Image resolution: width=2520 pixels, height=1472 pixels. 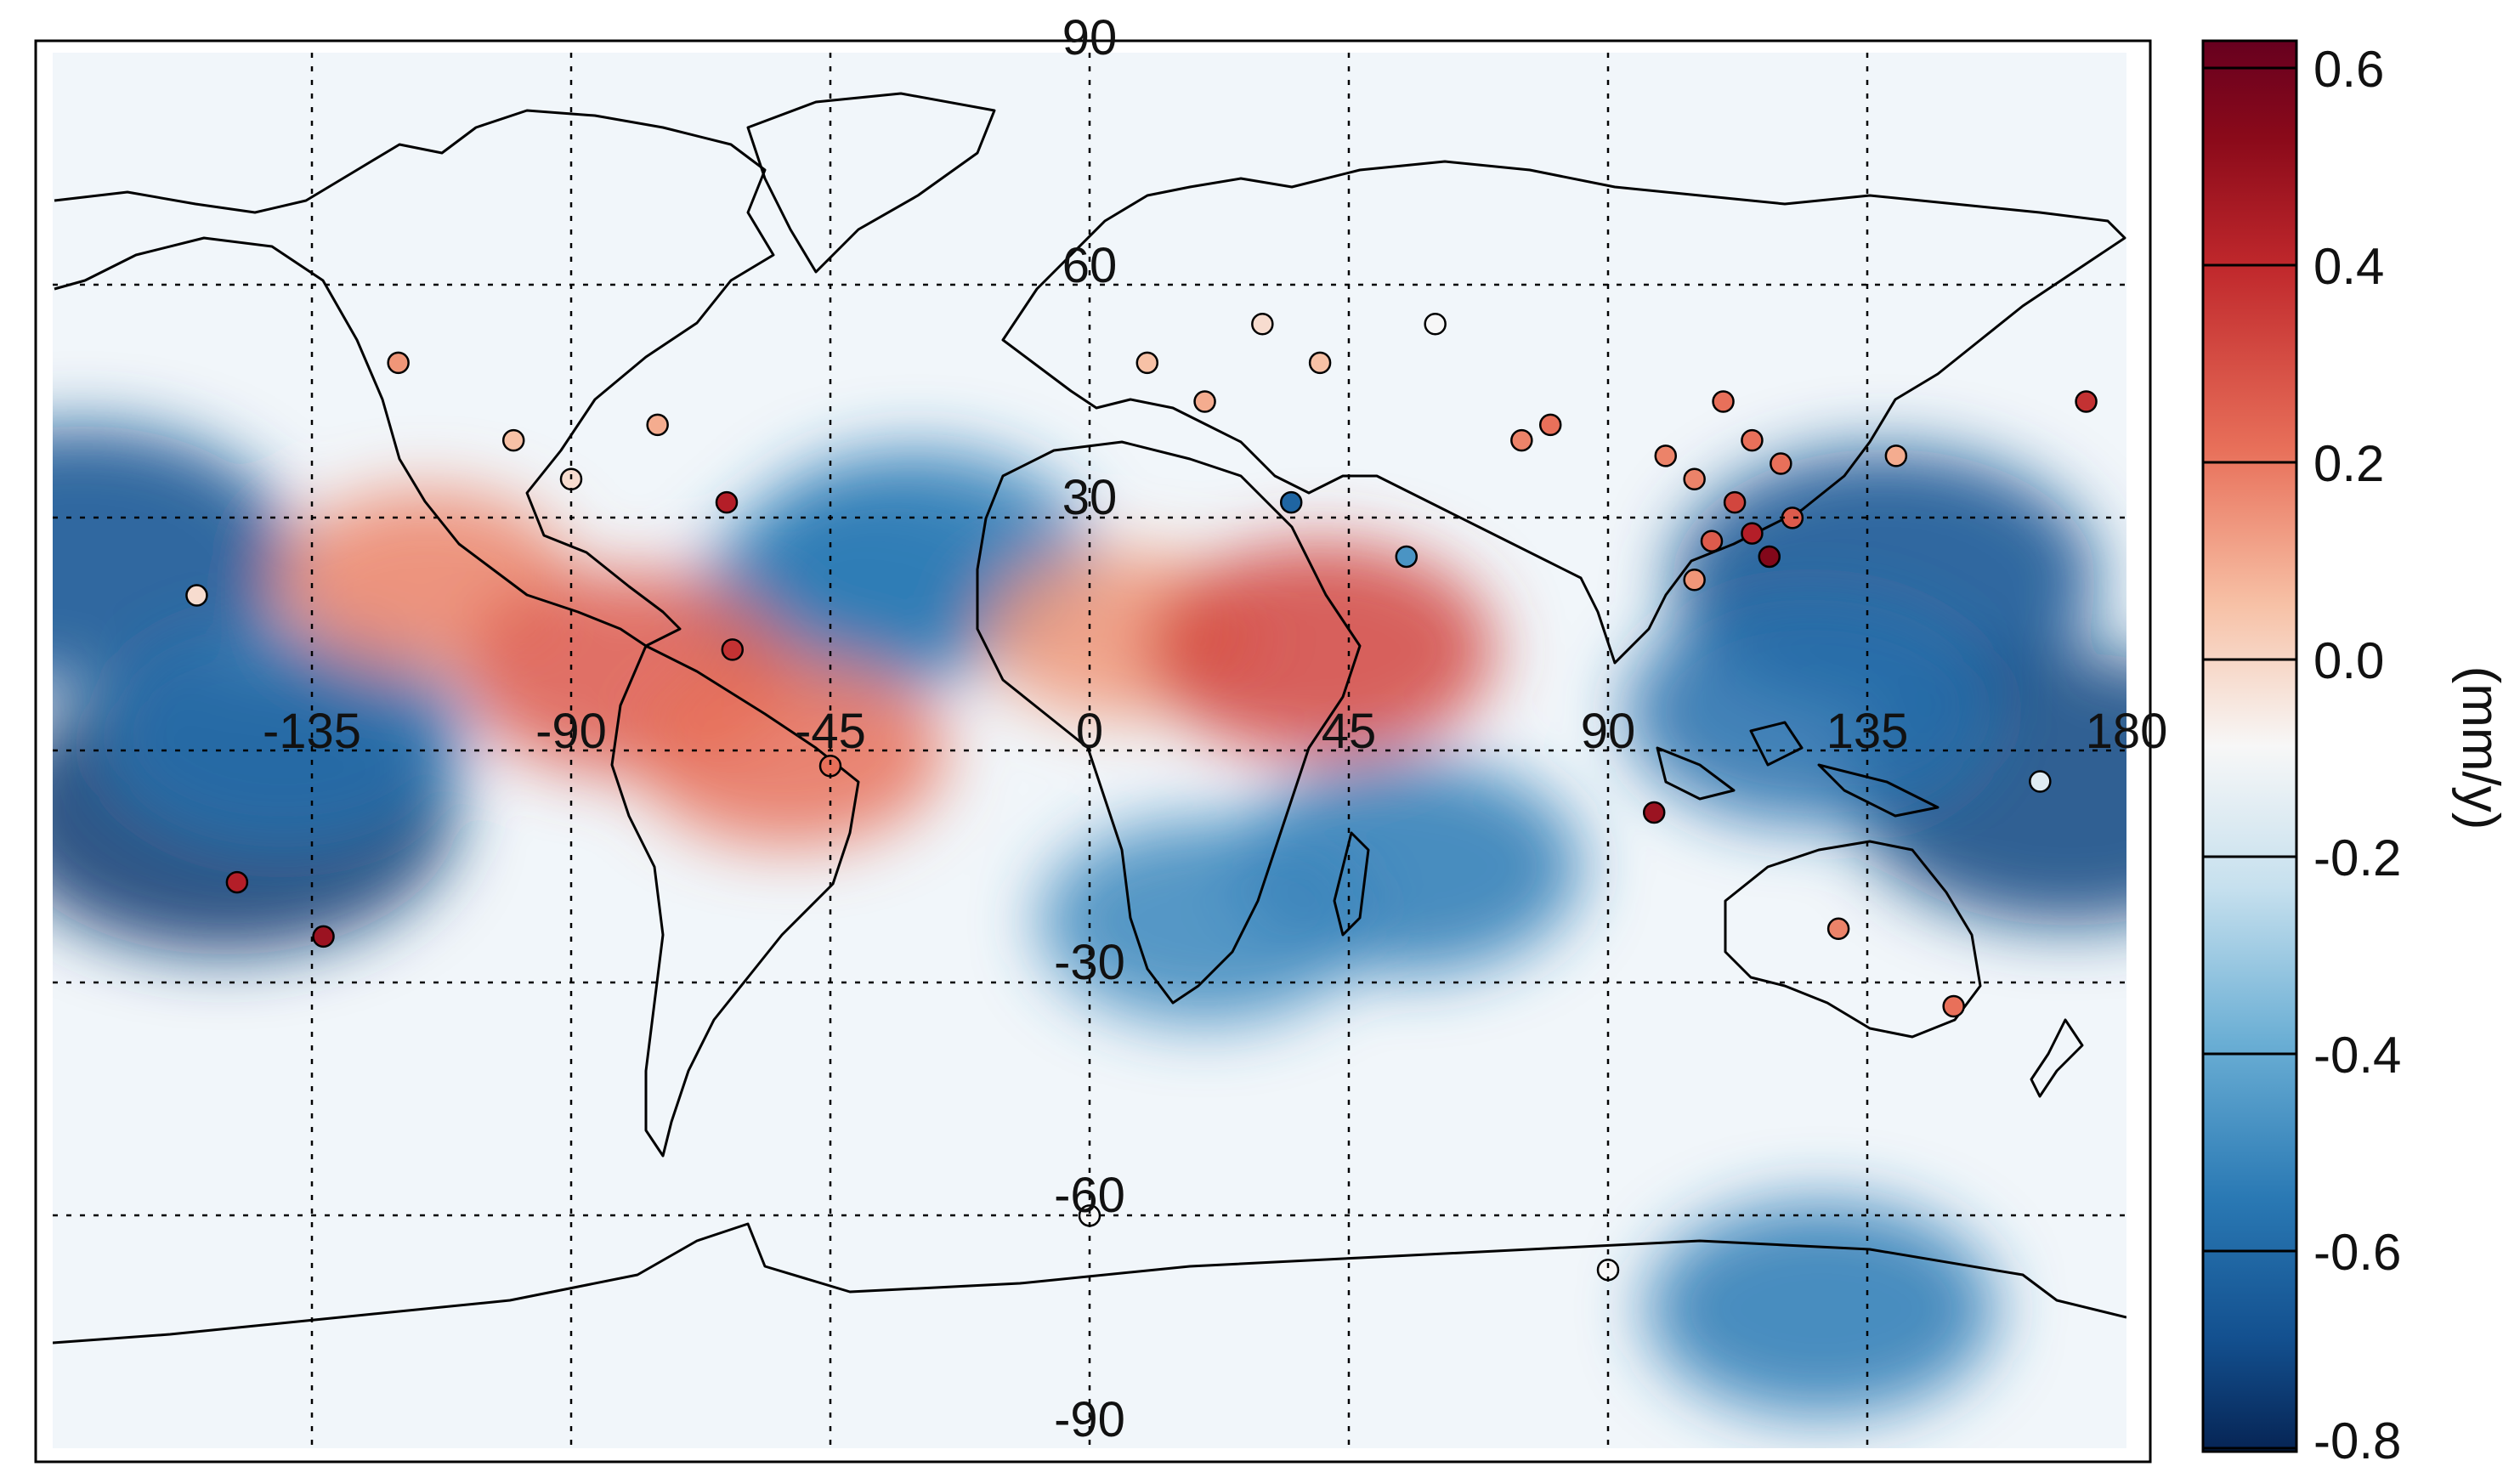 I want to click on lon-label--90: -90, so click(x=571, y=731).